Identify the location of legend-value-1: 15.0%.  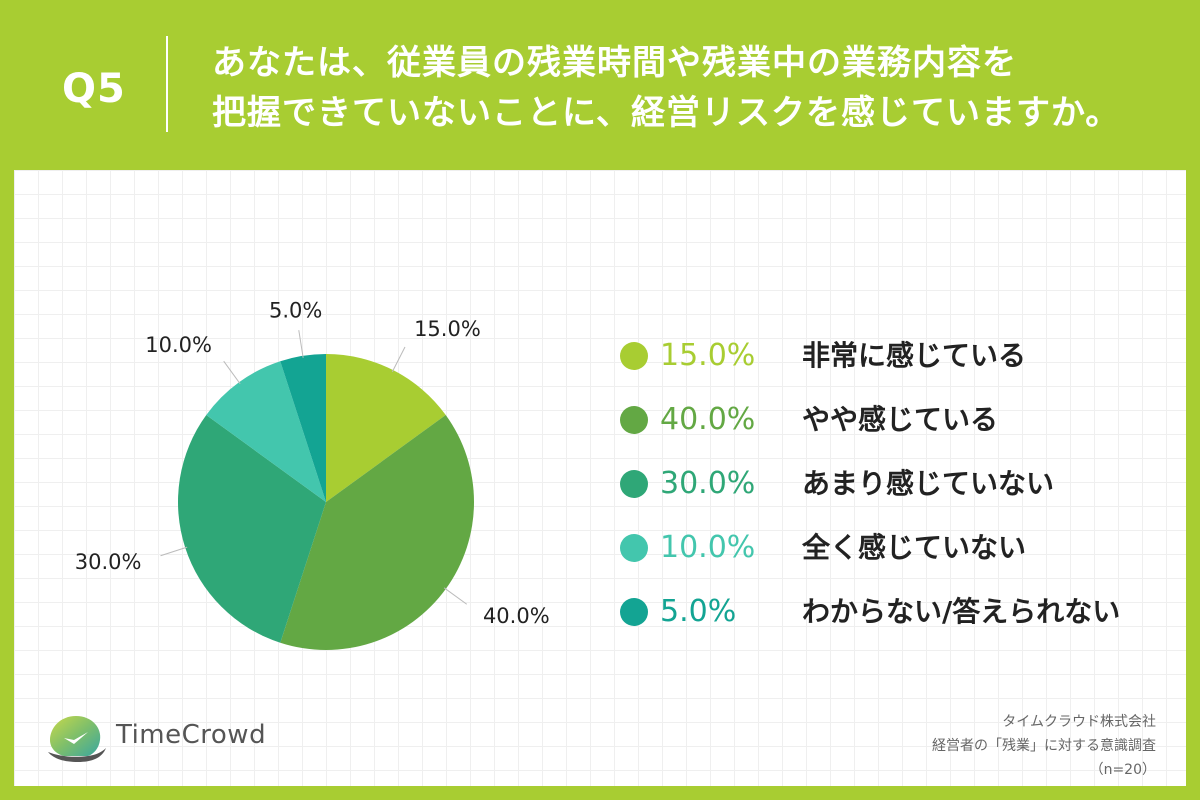
(708, 355).